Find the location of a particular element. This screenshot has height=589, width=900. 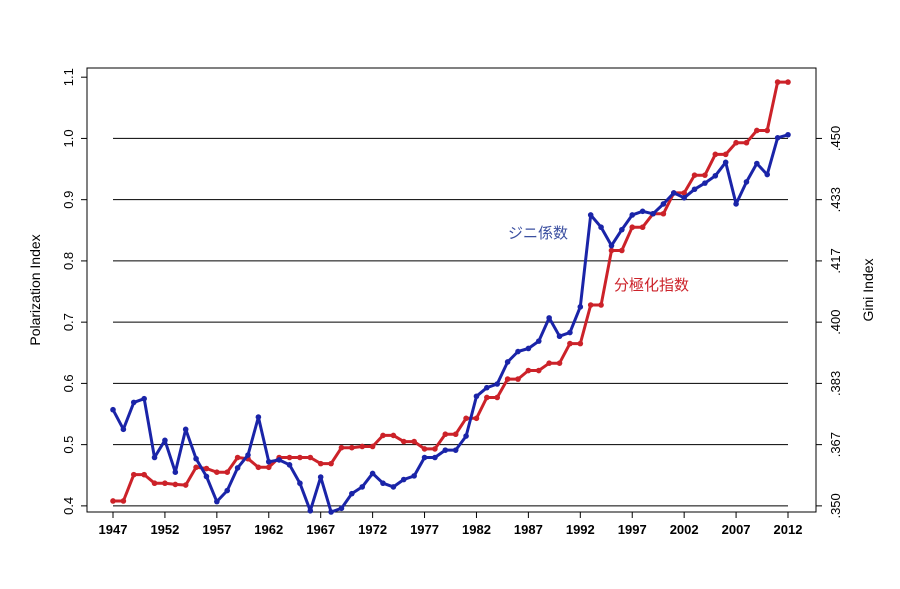

x-tick-label: 1992 is located at coordinates (580, 529).